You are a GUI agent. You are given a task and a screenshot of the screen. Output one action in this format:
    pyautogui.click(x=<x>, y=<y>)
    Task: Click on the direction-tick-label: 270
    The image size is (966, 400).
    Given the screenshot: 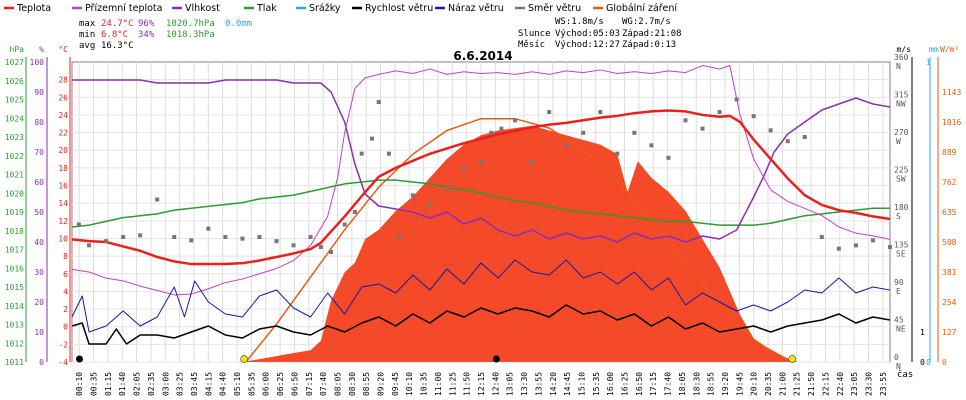 What is the action you would take?
    pyautogui.click(x=901, y=132)
    